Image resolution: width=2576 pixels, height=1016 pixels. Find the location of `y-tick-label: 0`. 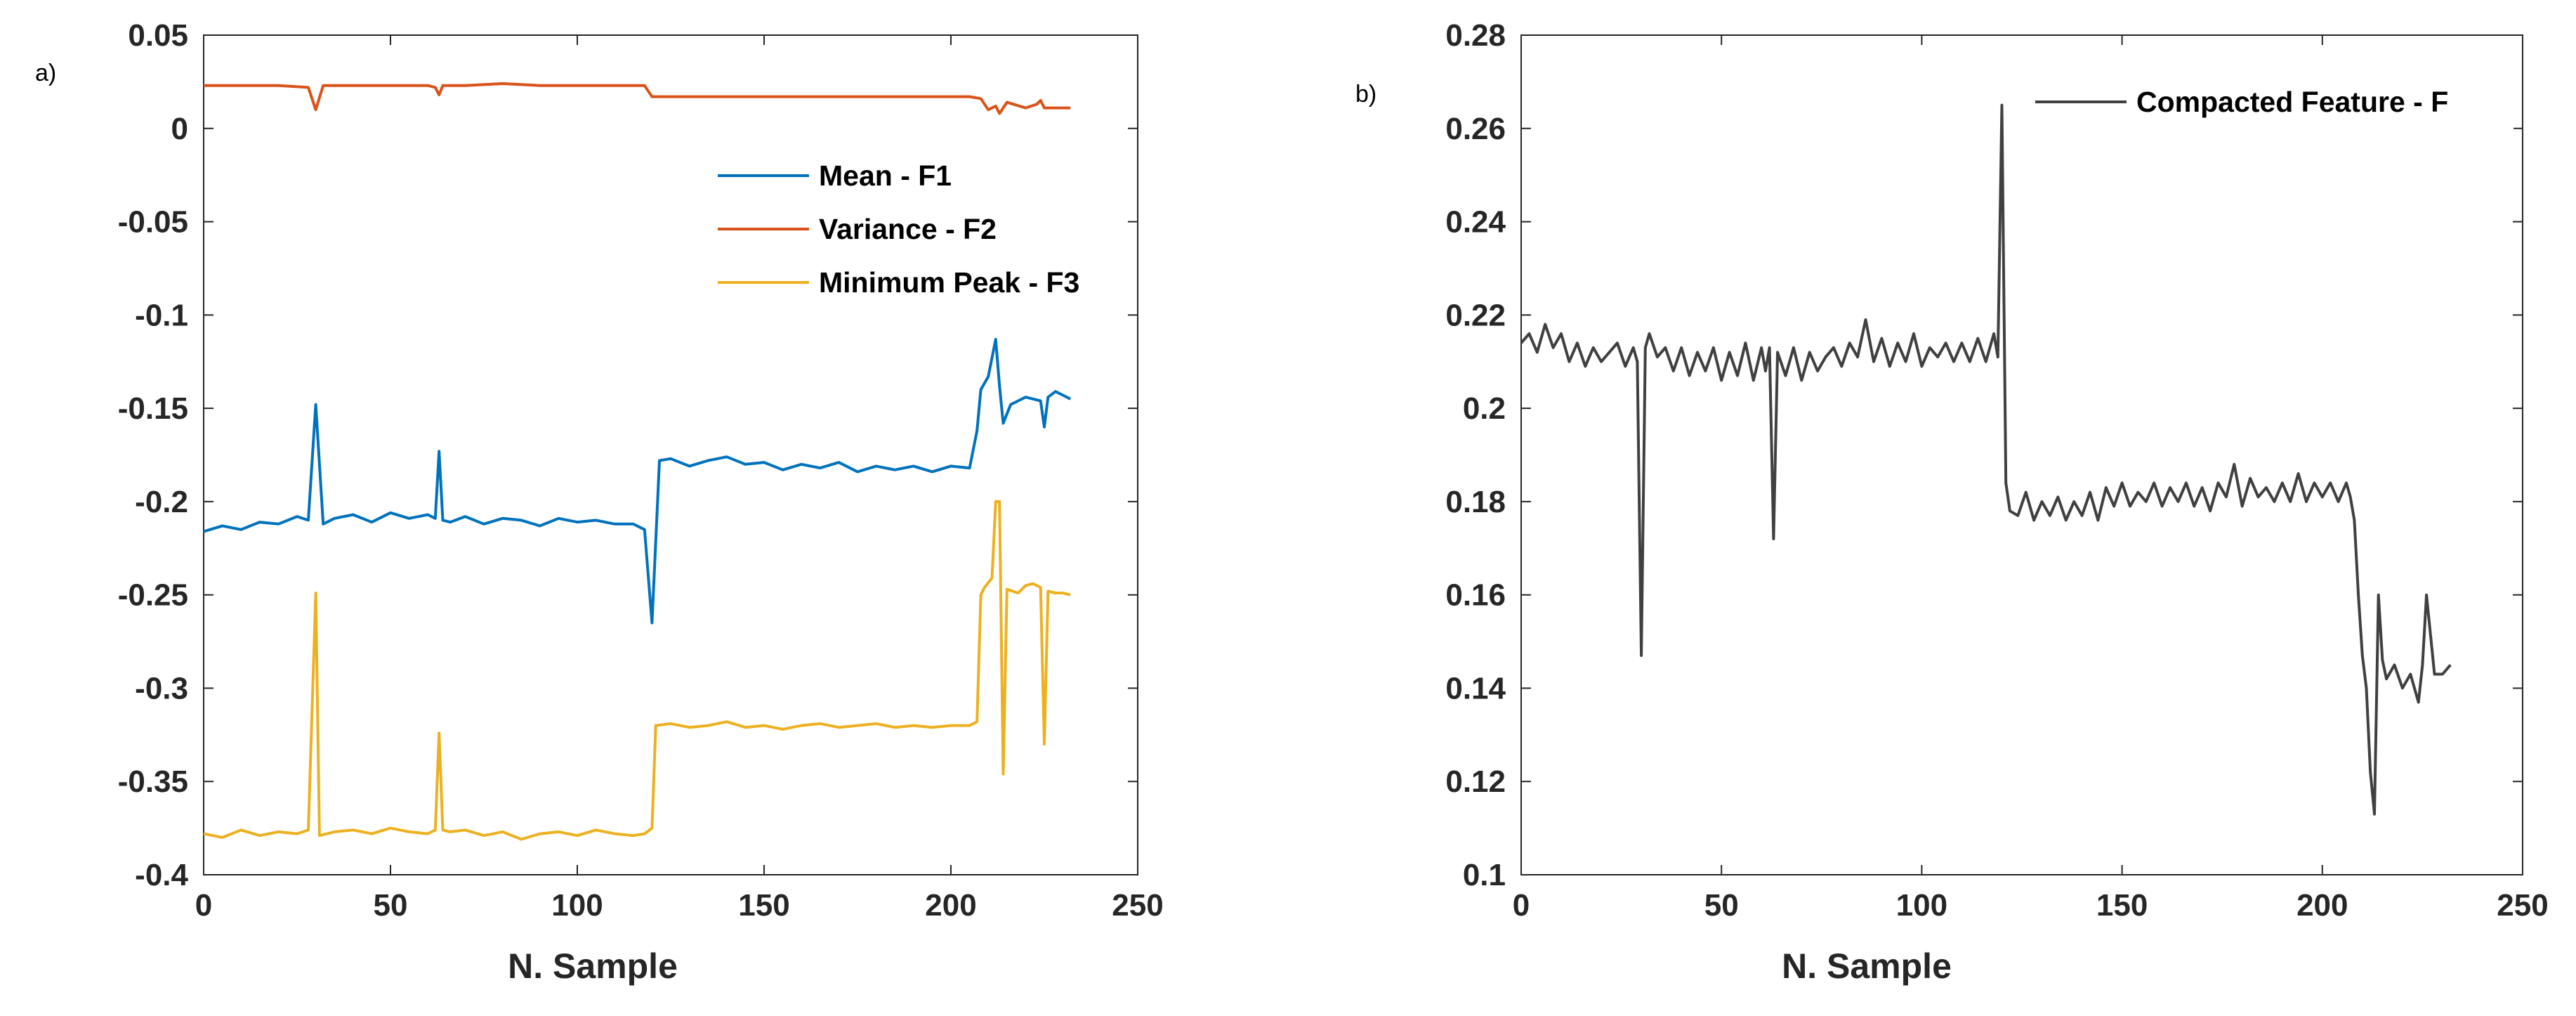

y-tick-label: 0 is located at coordinates (179, 129).